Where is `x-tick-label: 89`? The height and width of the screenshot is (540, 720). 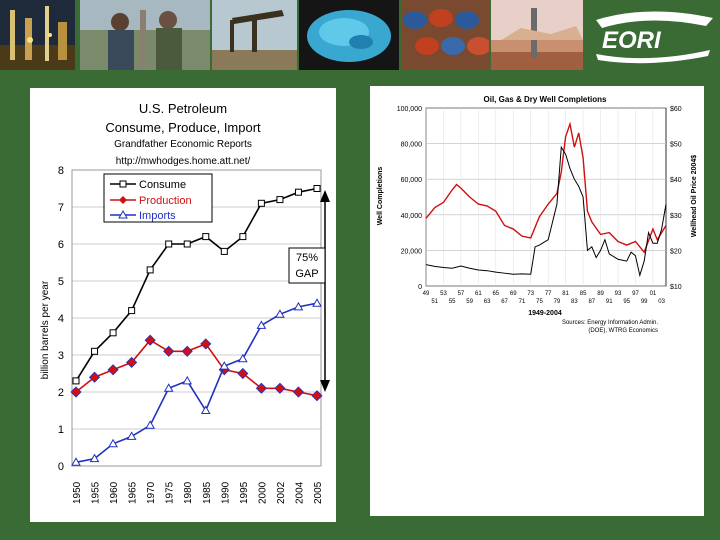
x-tick-label: 89 is located at coordinates (600, 294).